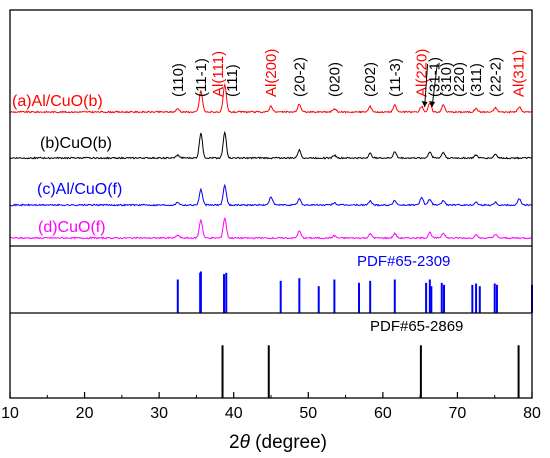 Image resolution: width=550 pixels, height=458 pixels. What do you see at coordinates (234, 442) in the screenshot?
I see `x-axis-label-prefix: 2` at bounding box center [234, 442].